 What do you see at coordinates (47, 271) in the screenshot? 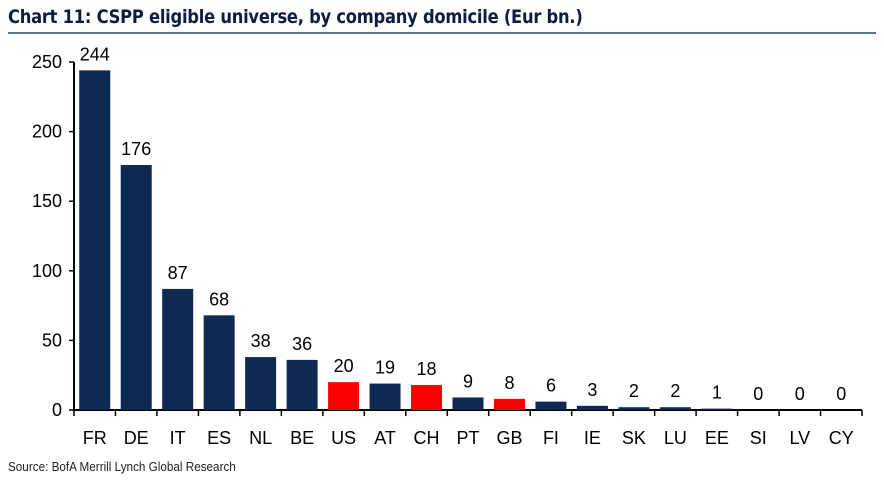
I see `y-tick-label: 100` at bounding box center [47, 271].